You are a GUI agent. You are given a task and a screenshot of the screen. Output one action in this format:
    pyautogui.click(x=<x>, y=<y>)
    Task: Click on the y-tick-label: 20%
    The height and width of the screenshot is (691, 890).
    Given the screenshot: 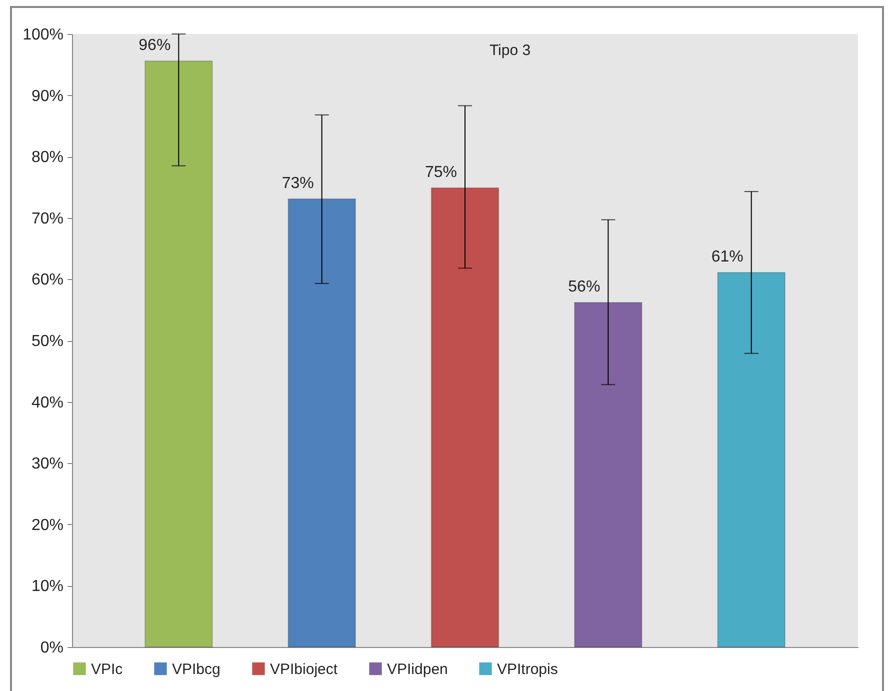 What is the action you would take?
    pyautogui.click(x=47, y=525)
    